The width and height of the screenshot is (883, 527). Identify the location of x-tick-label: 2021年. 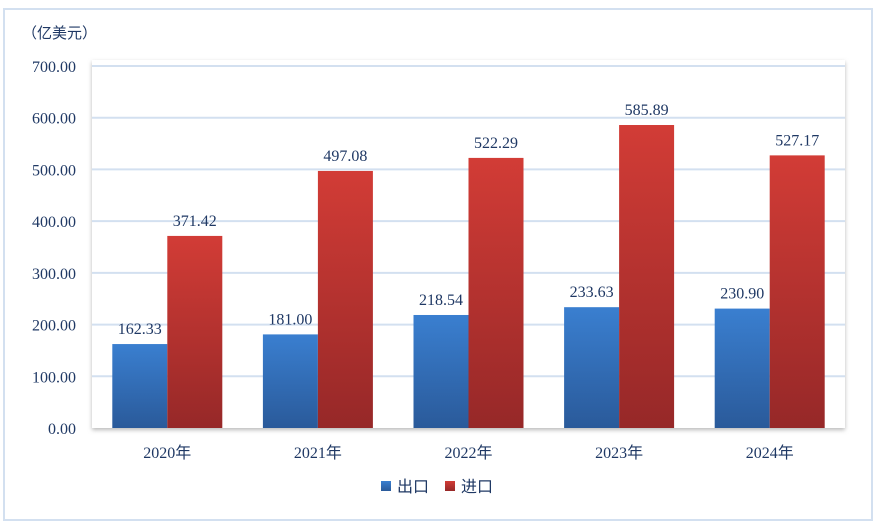
(318, 453).